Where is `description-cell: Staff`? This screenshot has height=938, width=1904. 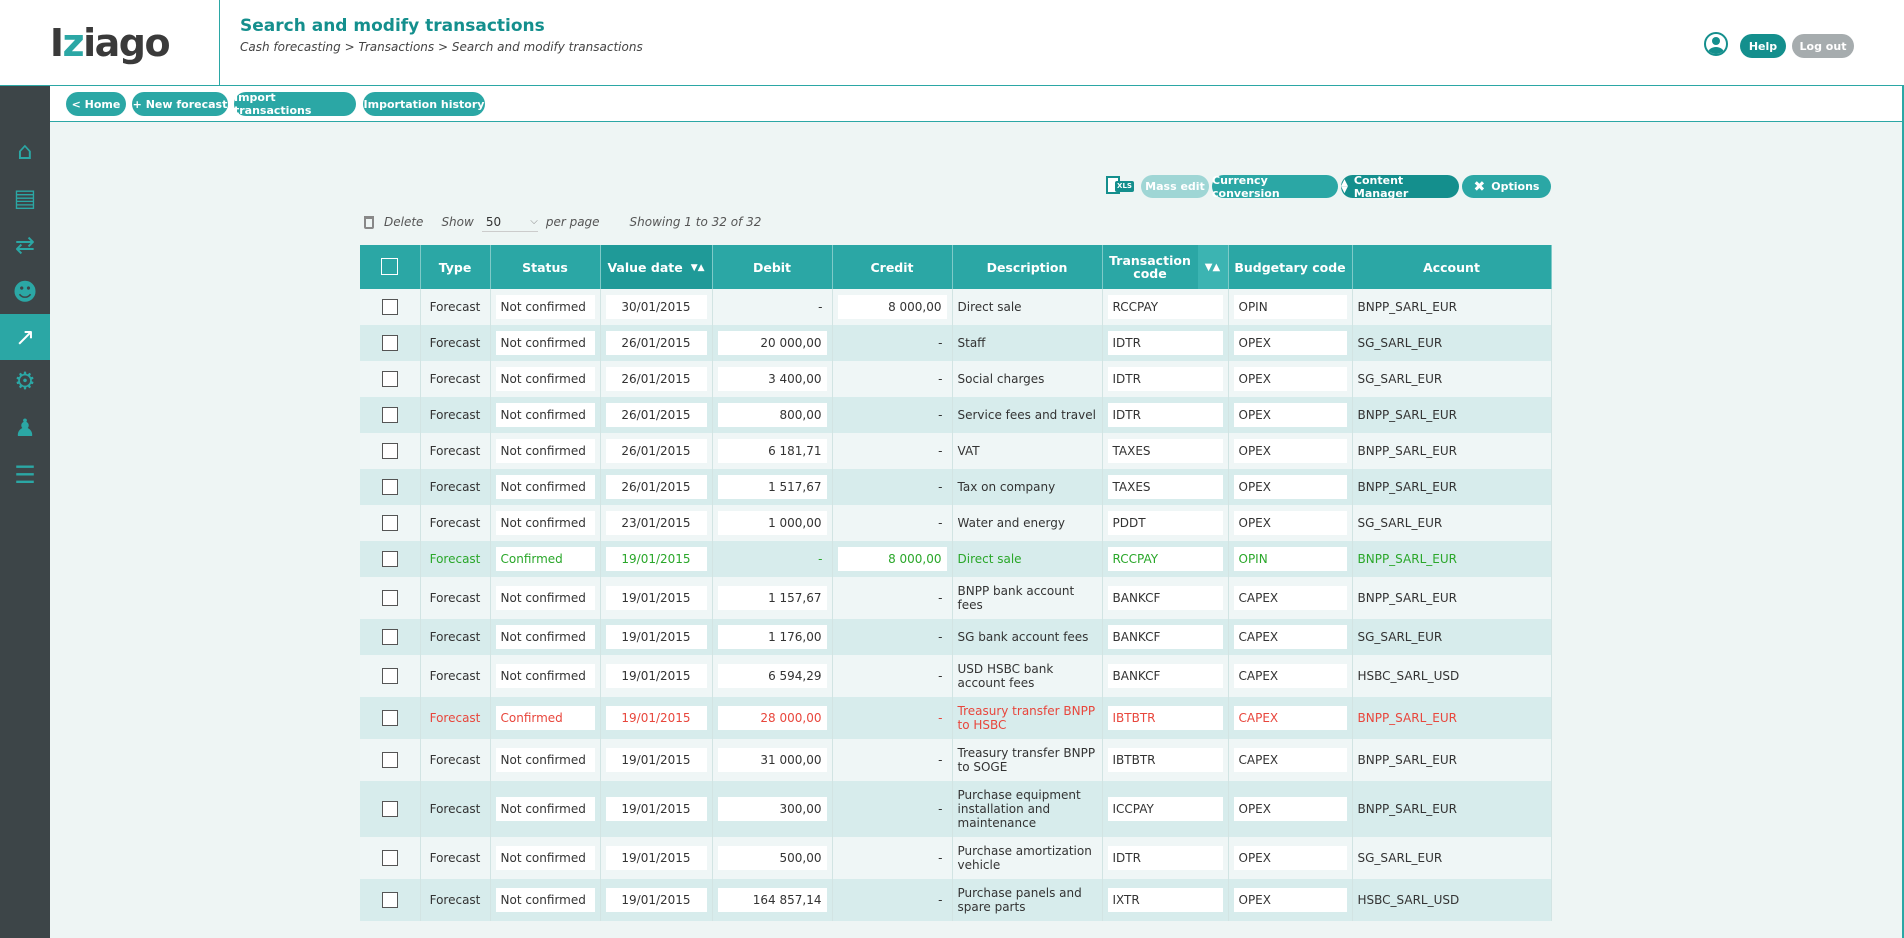
description-cell: Staff is located at coordinates (1027, 343).